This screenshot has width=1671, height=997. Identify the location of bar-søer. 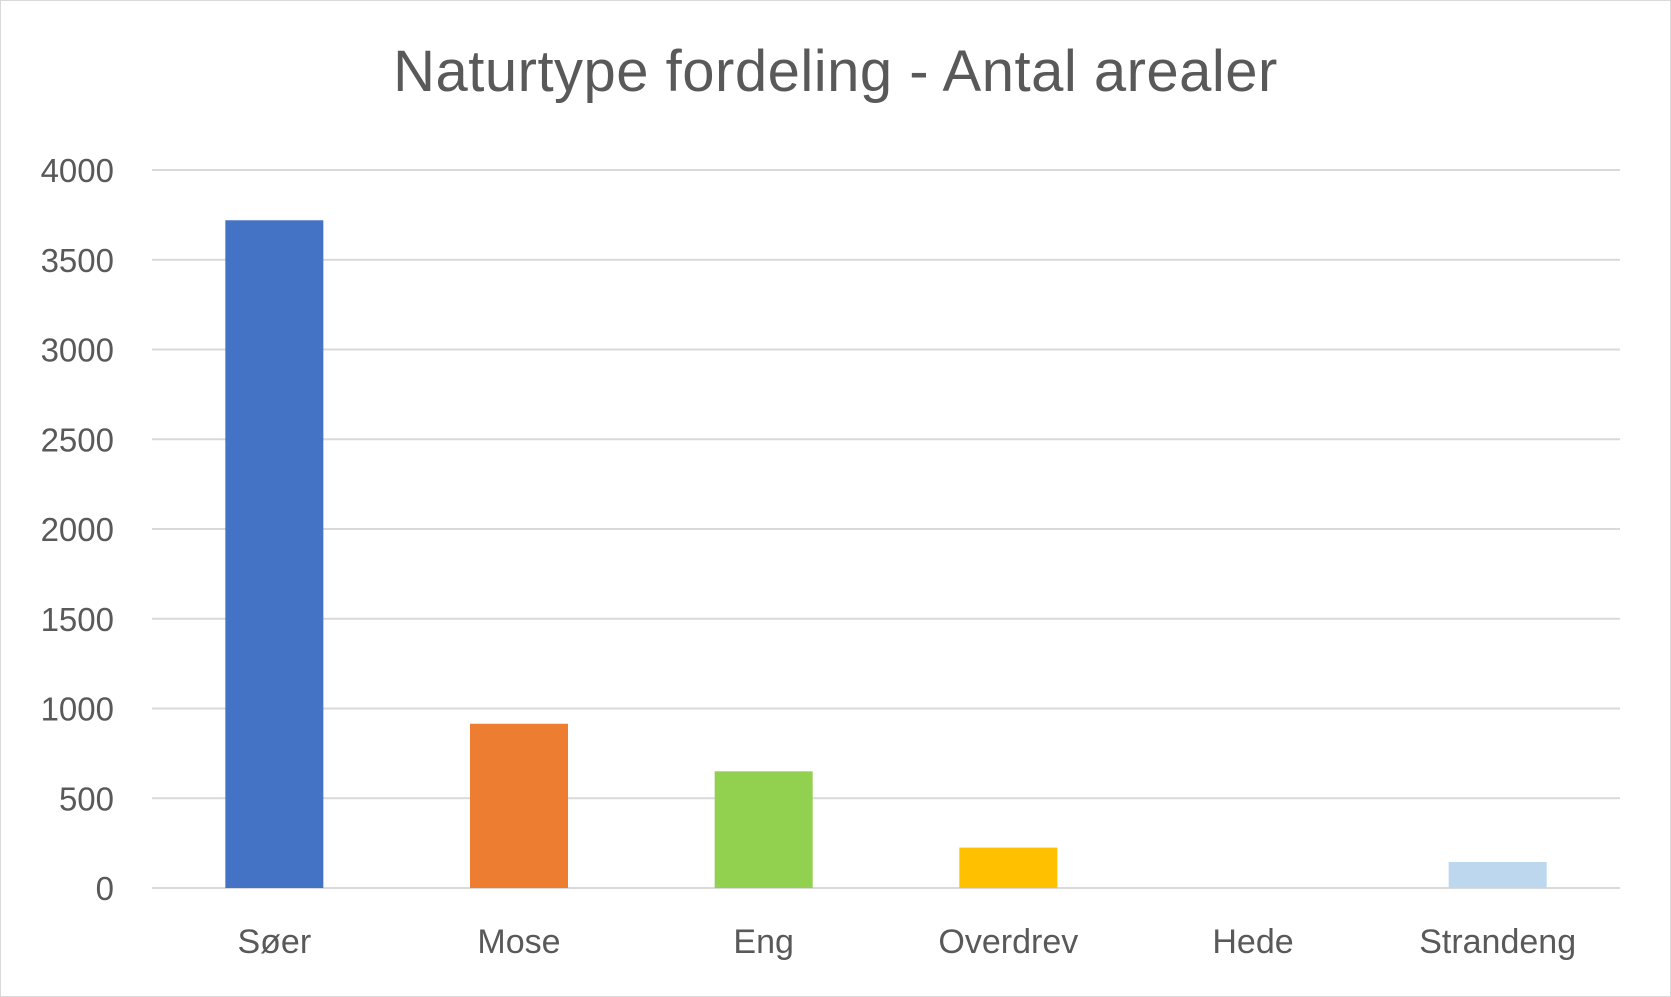
(274, 554).